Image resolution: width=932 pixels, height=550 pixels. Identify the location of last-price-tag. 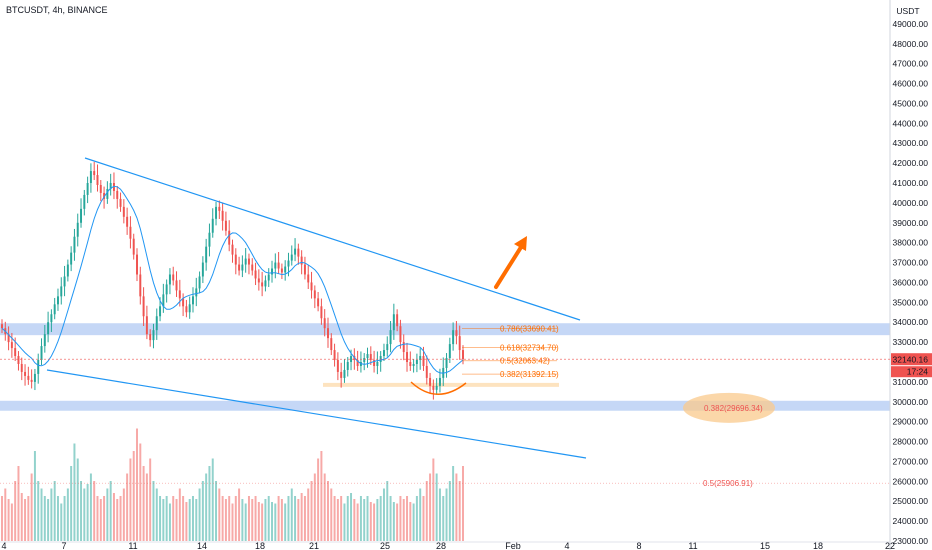
(911, 359).